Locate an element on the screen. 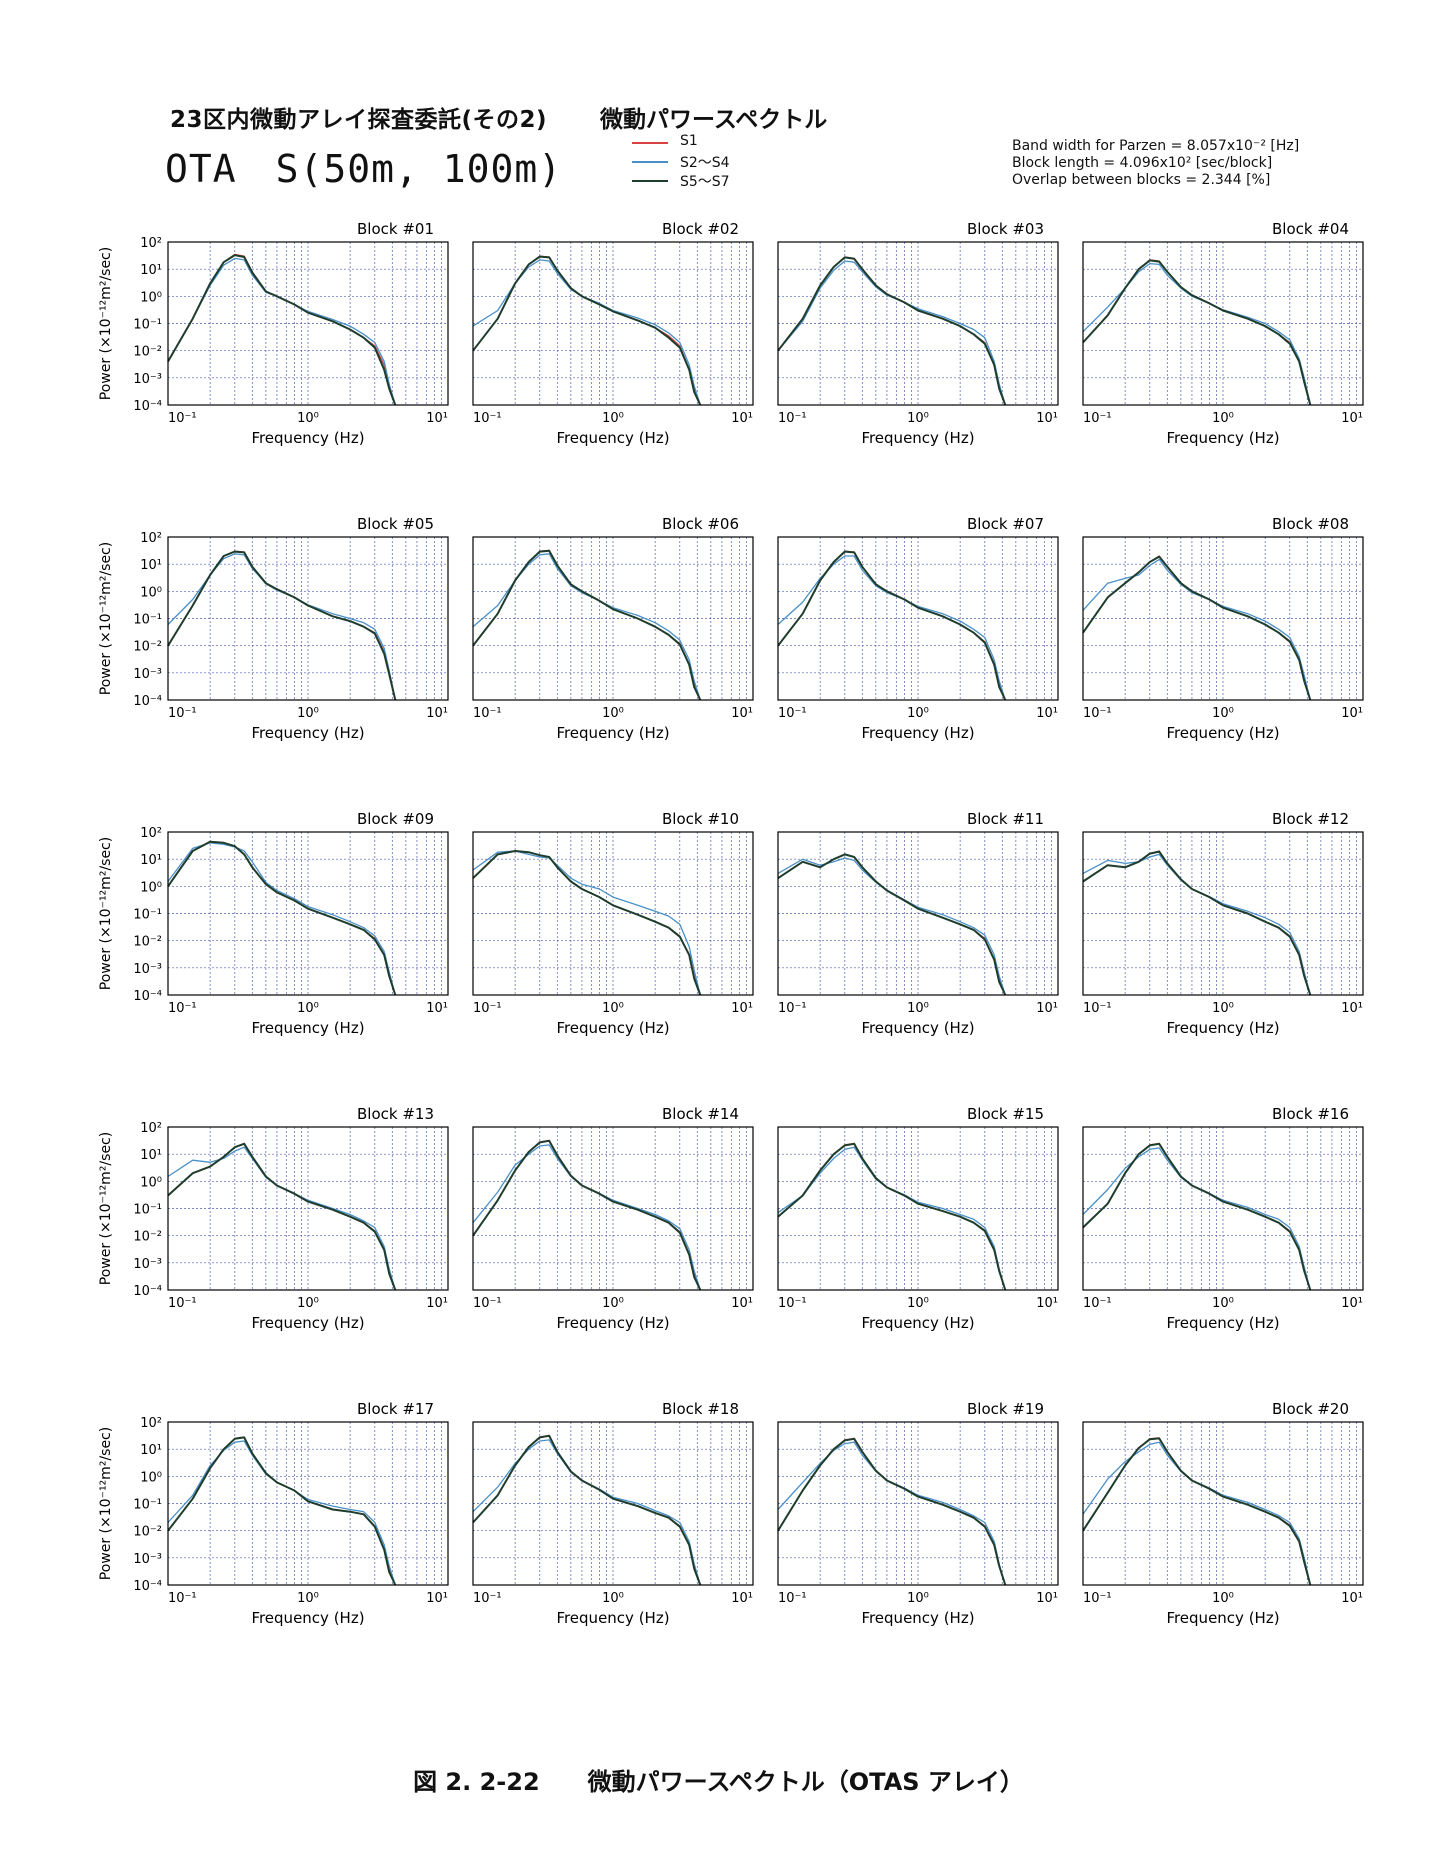 This screenshot has width=1437, height=1869. legend-item-s2-s4: S2～S4 is located at coordinates (712, 161).